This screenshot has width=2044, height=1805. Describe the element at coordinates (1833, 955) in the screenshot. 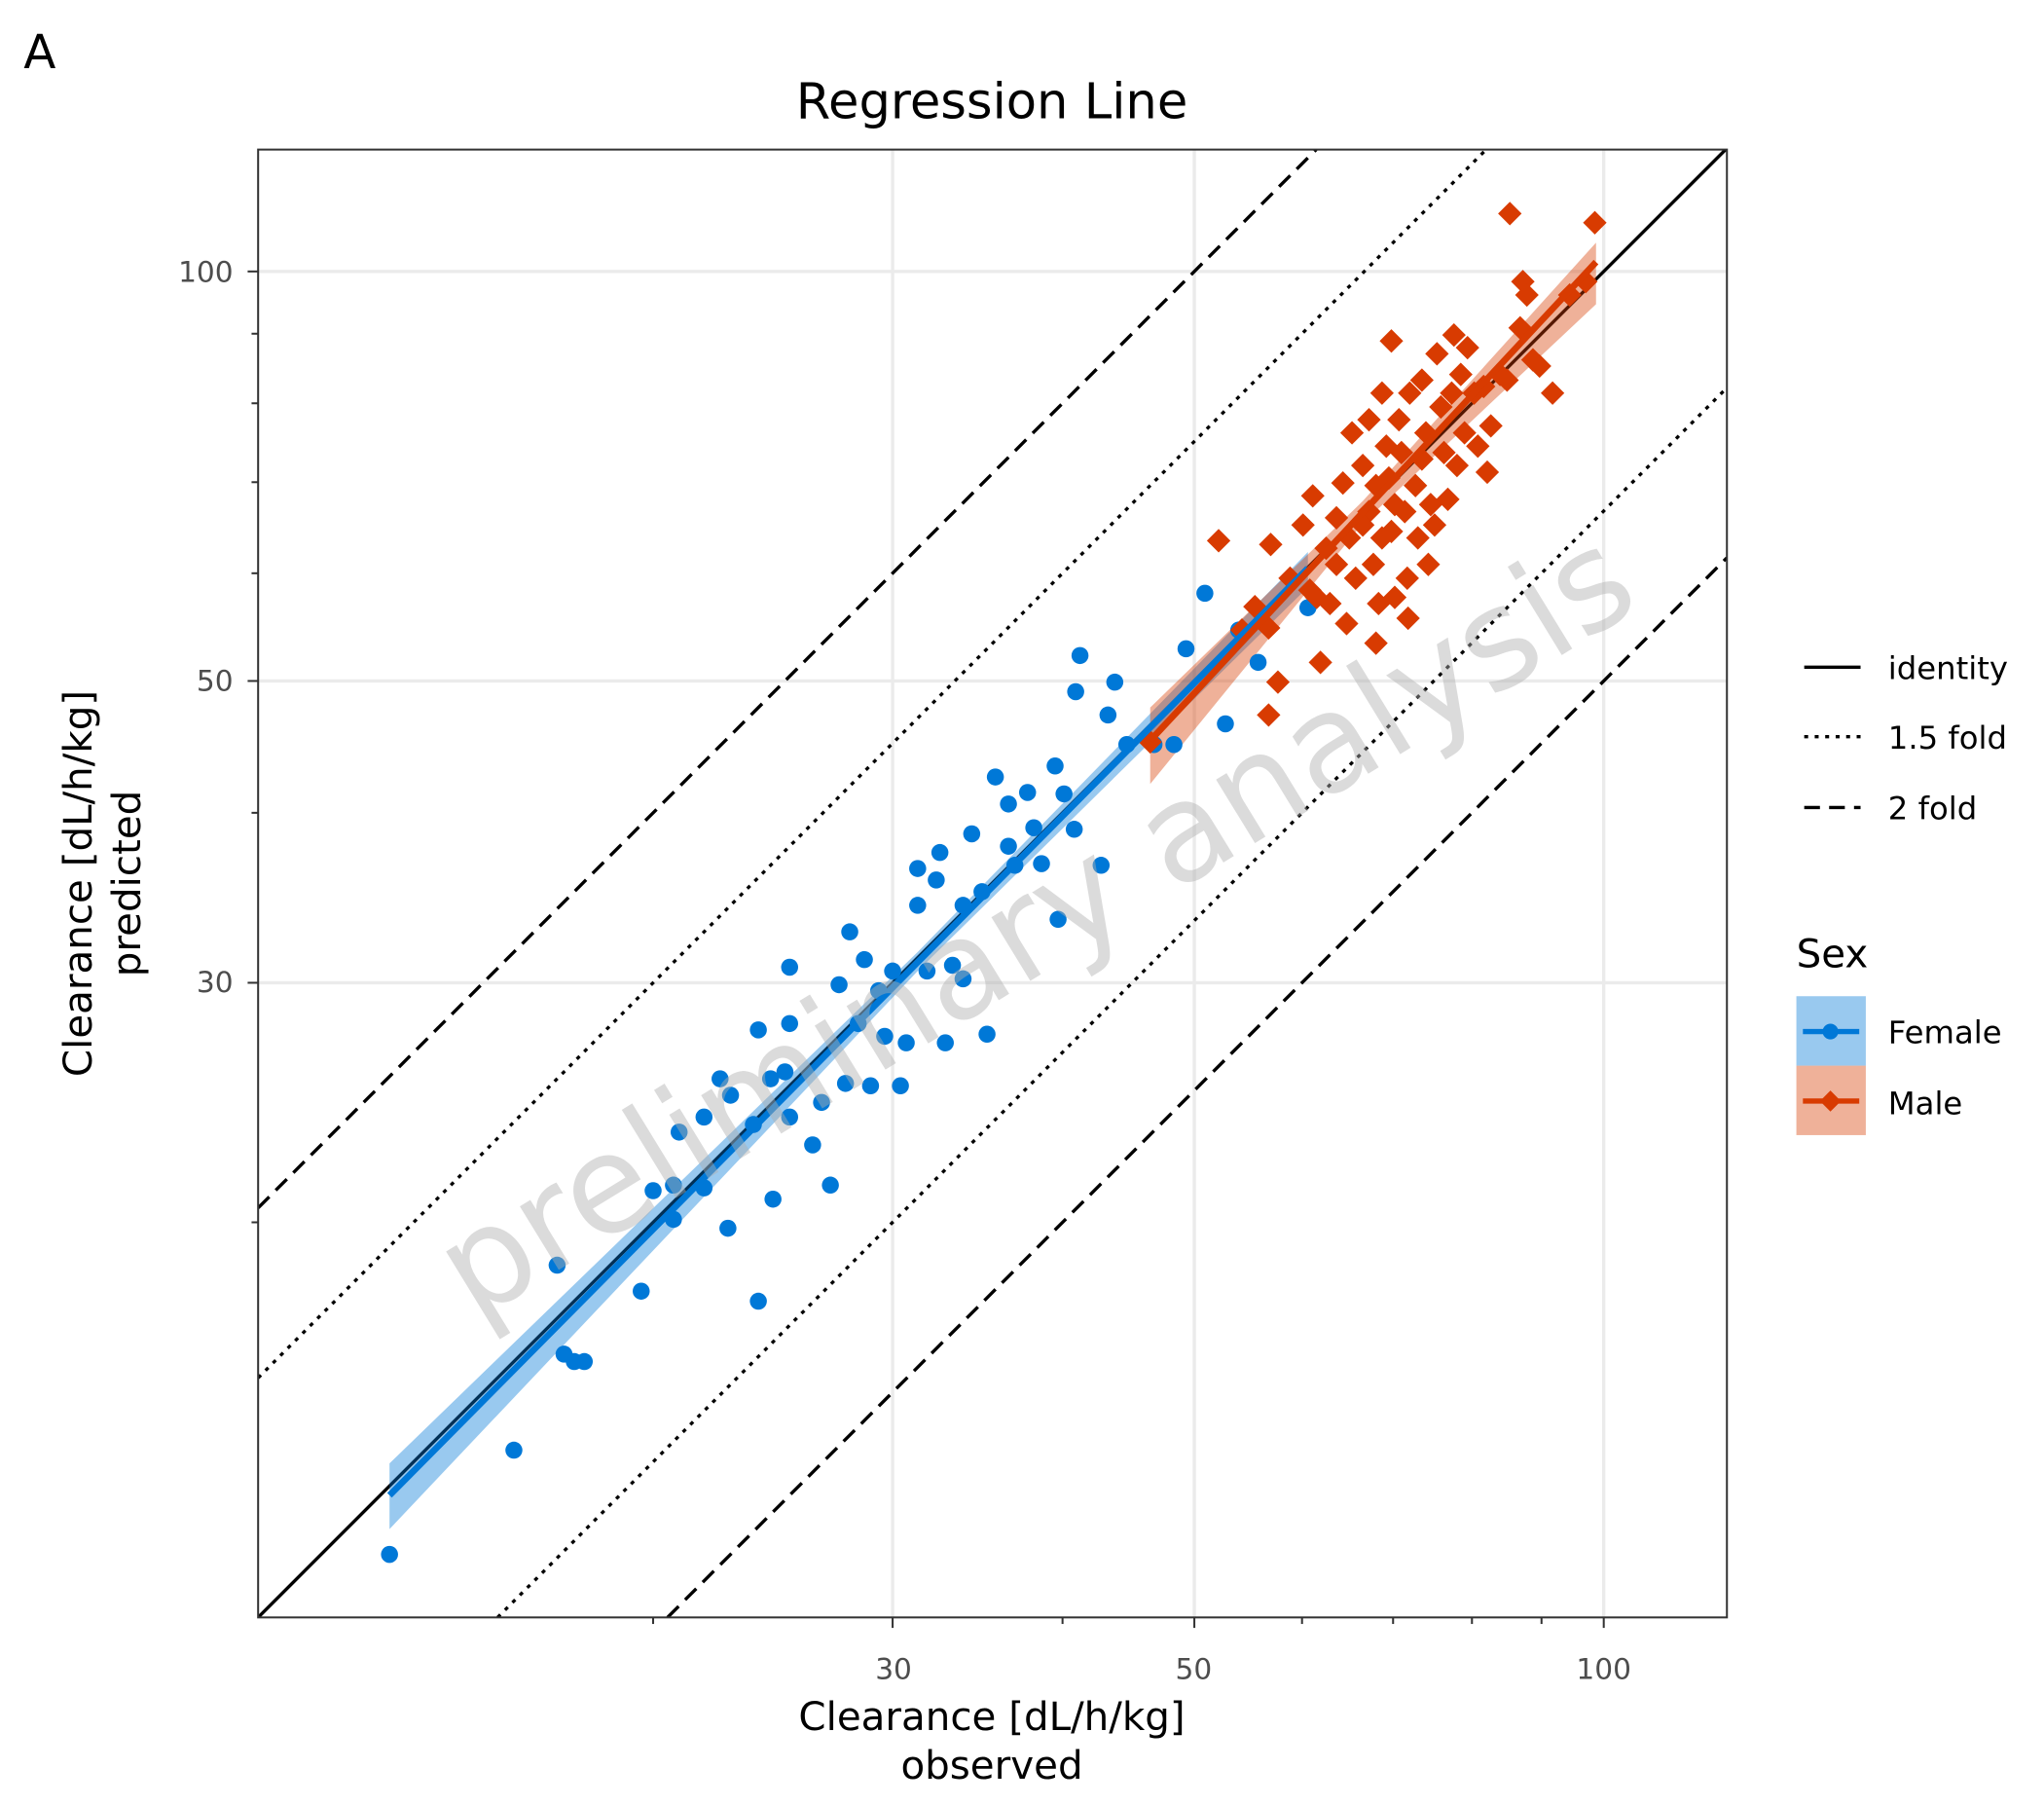

I see `legend-group-title: Sex` at that location.